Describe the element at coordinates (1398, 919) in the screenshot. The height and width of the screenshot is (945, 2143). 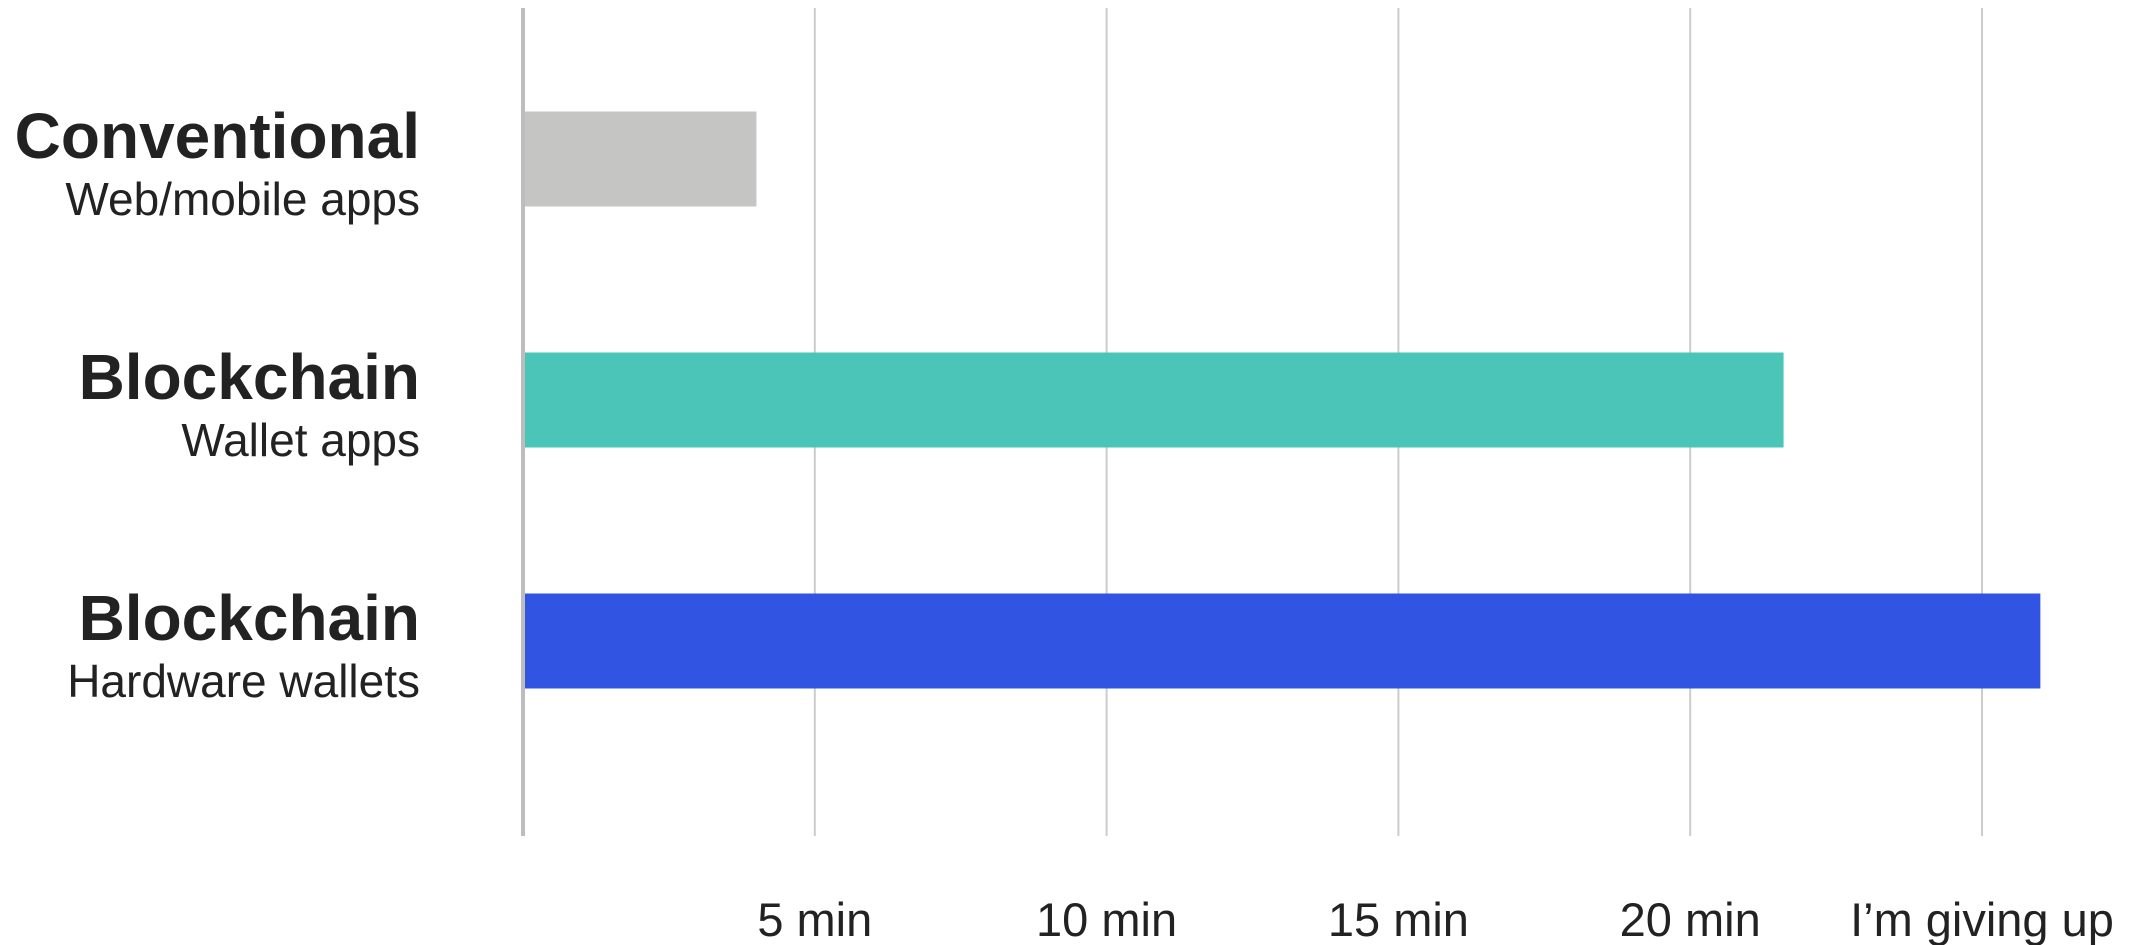
I see `x-tick-label: 15 min` at that location.